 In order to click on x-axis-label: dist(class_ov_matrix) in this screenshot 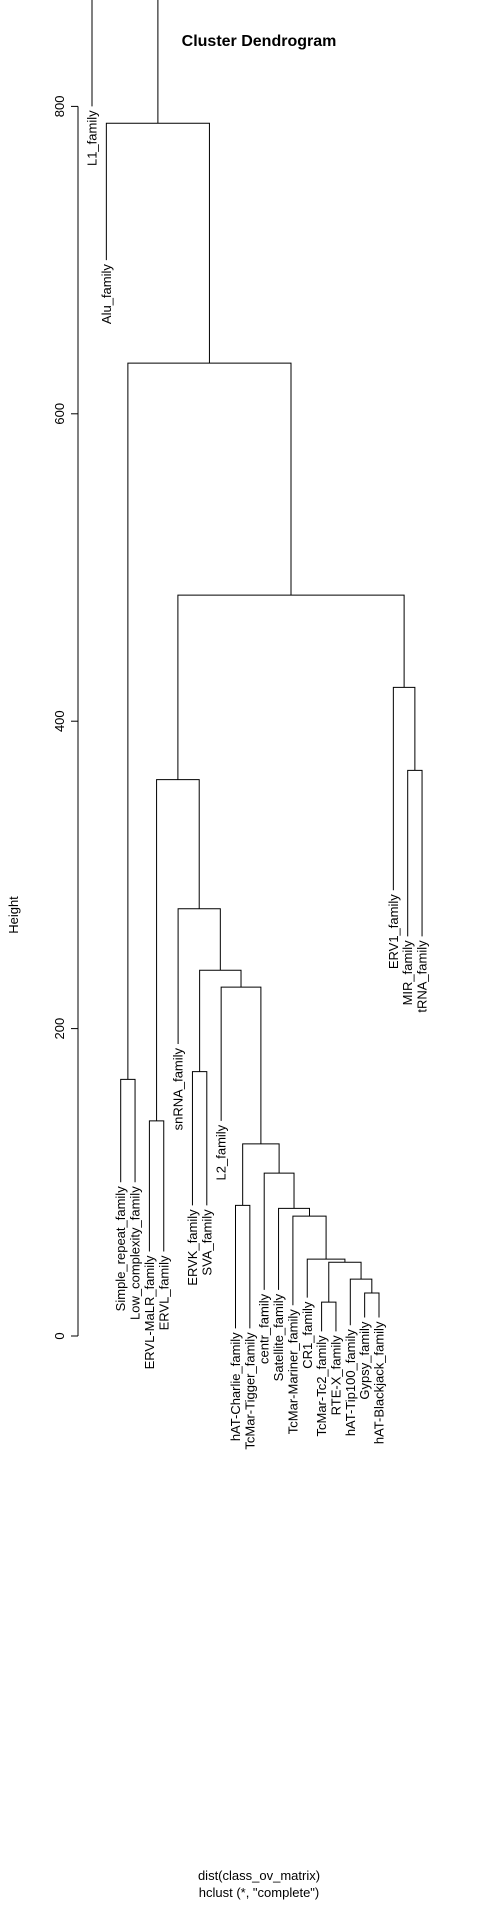, I will do `click(259, 1875)`.